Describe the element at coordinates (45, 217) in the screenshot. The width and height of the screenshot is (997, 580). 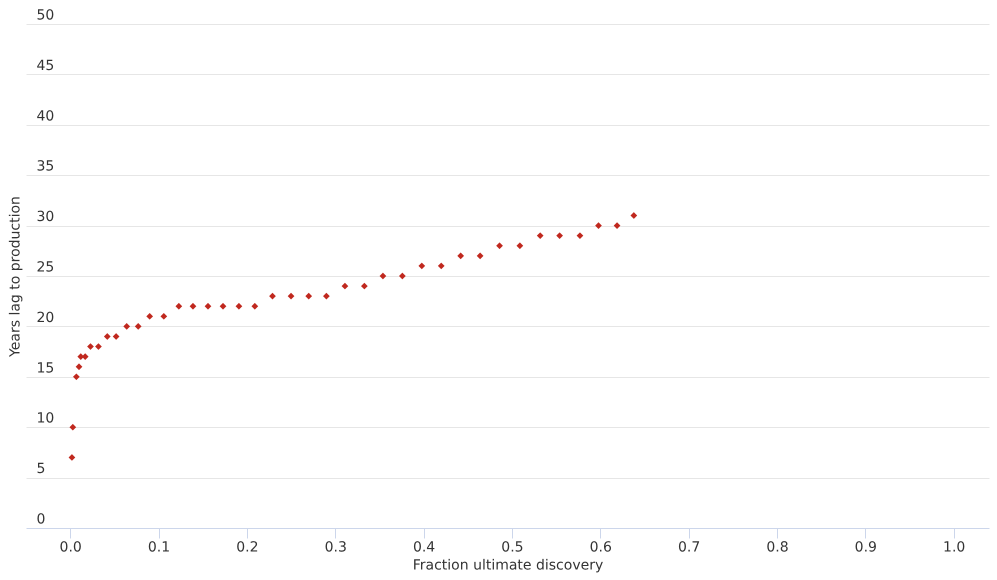
I see `y-tick-label: 30` at that location.